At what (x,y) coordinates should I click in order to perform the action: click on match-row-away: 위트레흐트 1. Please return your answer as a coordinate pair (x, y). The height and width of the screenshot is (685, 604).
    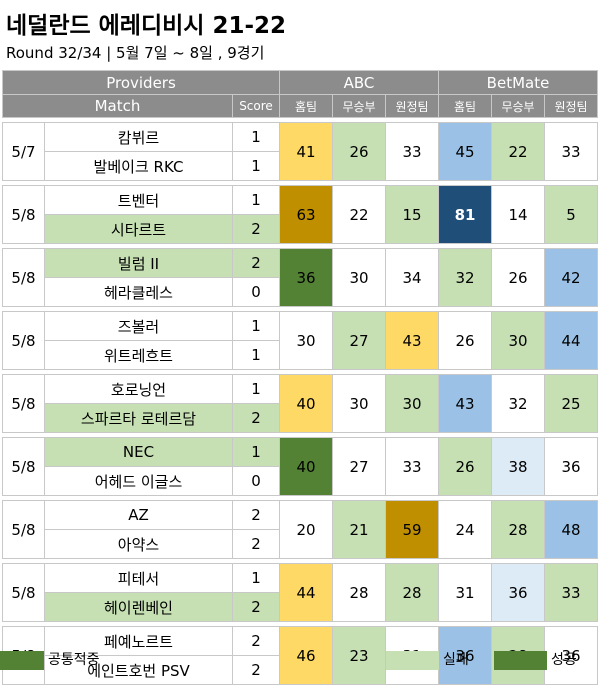
    Looking at the image, I should click on (300, 355).